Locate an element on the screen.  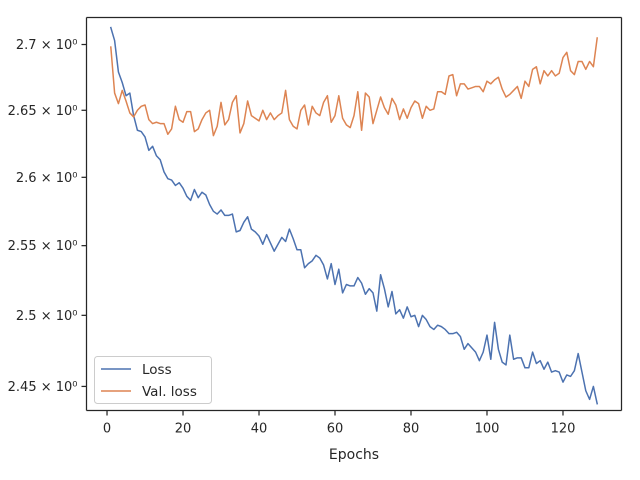
x-axis-label: Epochs is located at coordinates (354, 455).